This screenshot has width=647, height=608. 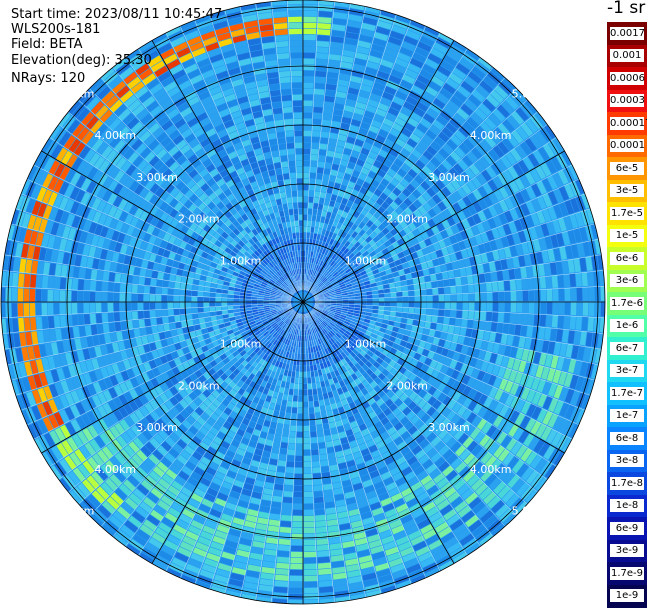 I want to click on colorbar-swatch: 0.0017, so click(x=627, y=33).